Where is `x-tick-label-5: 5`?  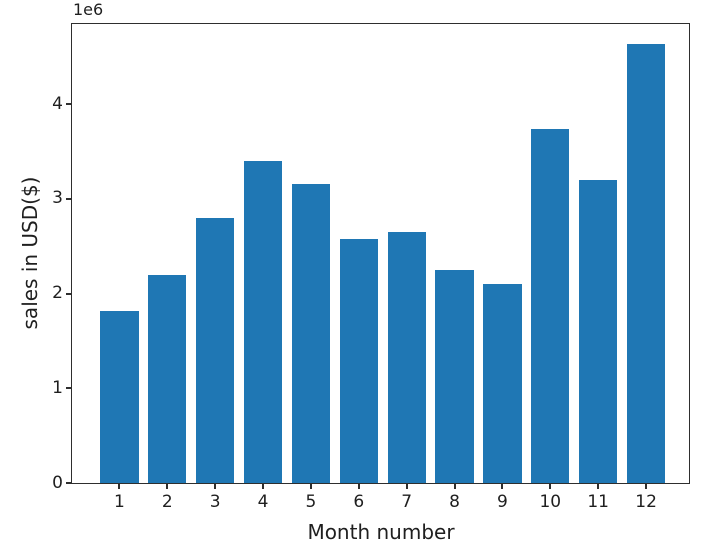
x-tick-label-5: 5 is located at coordinates (311, 502).